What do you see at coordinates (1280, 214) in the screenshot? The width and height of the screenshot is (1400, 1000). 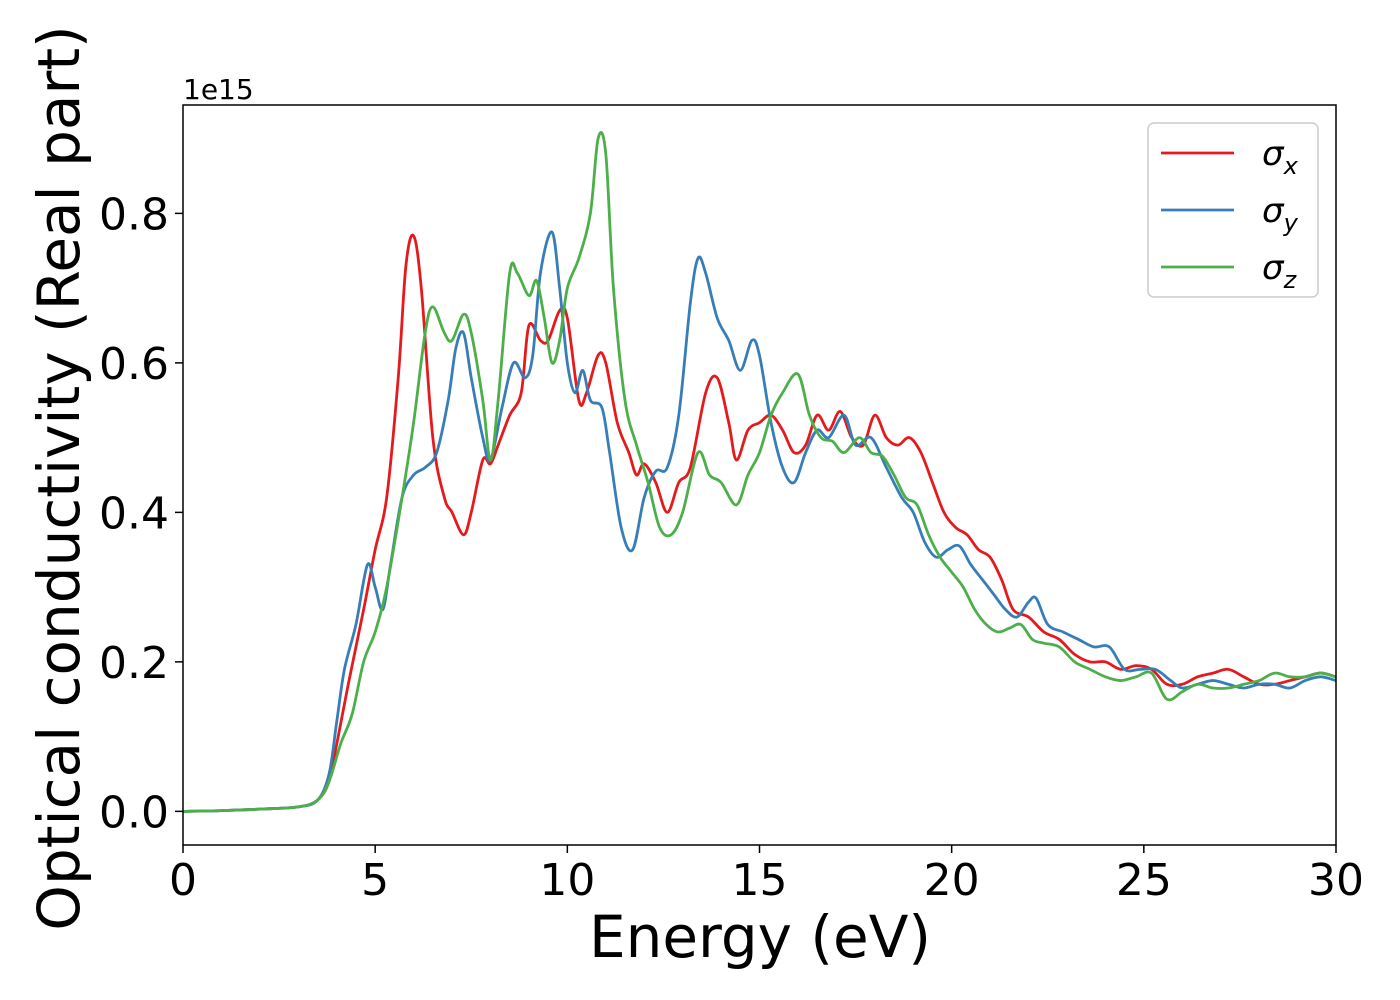 I see `legend-label-sigma-y: σy` at bounding box center [1280, 214].